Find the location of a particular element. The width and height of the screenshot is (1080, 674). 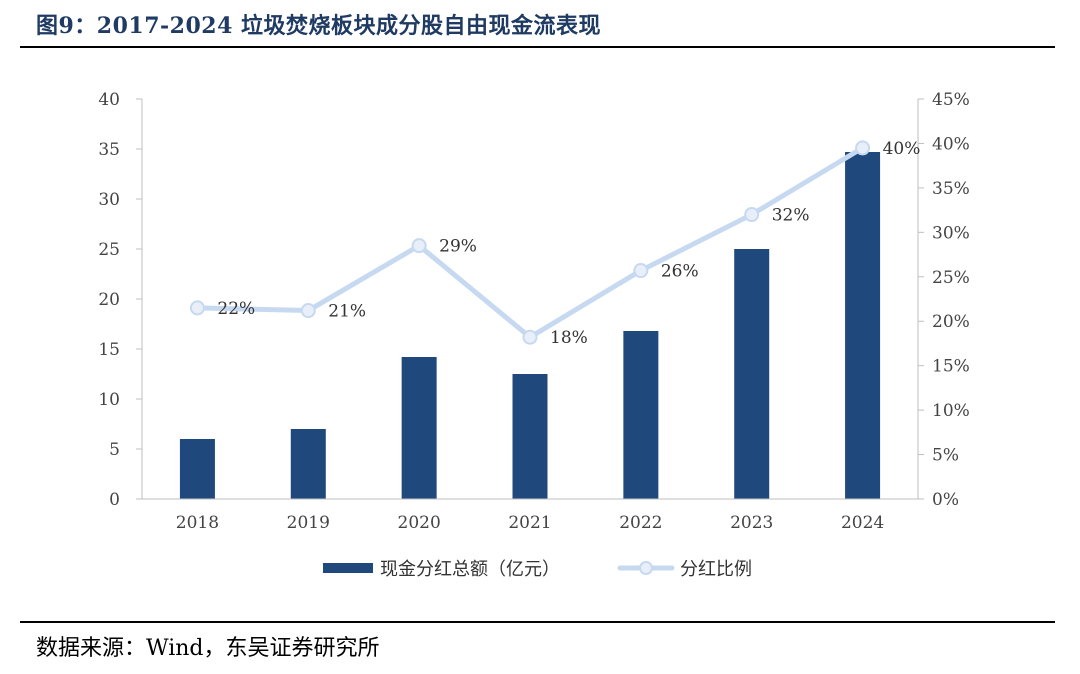

right-tick-label: 0% is located at coordinates (945, 500).